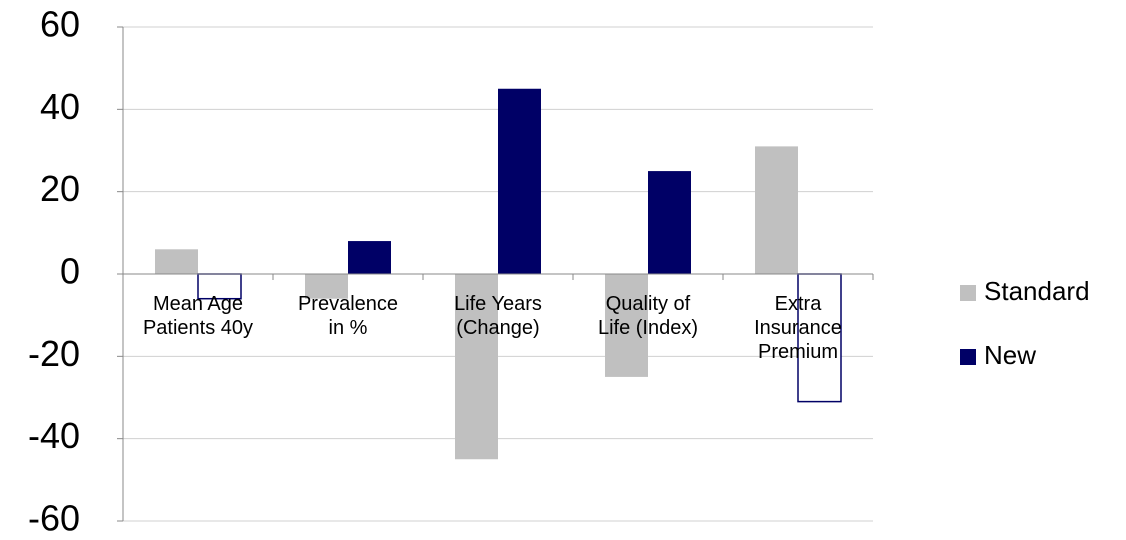 The image size is (1126, 540). What do you see at coordinates (498, 316) in the screenshot?
I see `x-tick-label: Life Years (Change)` at bounding box center [498, 316].